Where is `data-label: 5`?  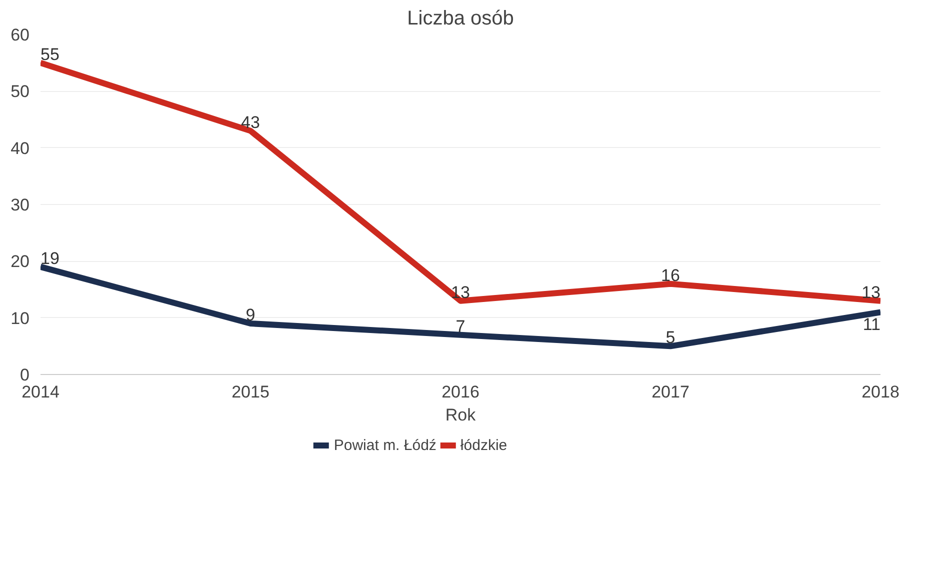 data-label: 5 is located at coordinates (671, 338).